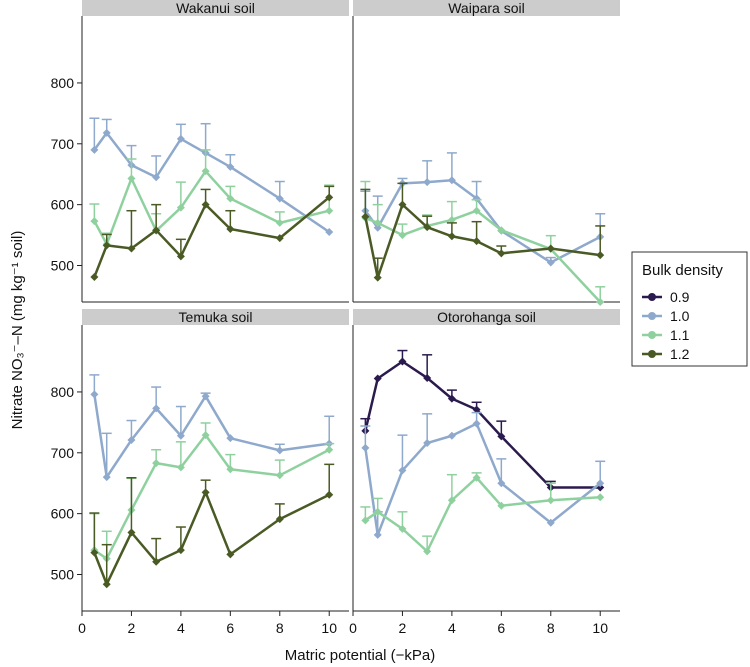  I want to click on legend-title: Bulk density, so click(682, 270).